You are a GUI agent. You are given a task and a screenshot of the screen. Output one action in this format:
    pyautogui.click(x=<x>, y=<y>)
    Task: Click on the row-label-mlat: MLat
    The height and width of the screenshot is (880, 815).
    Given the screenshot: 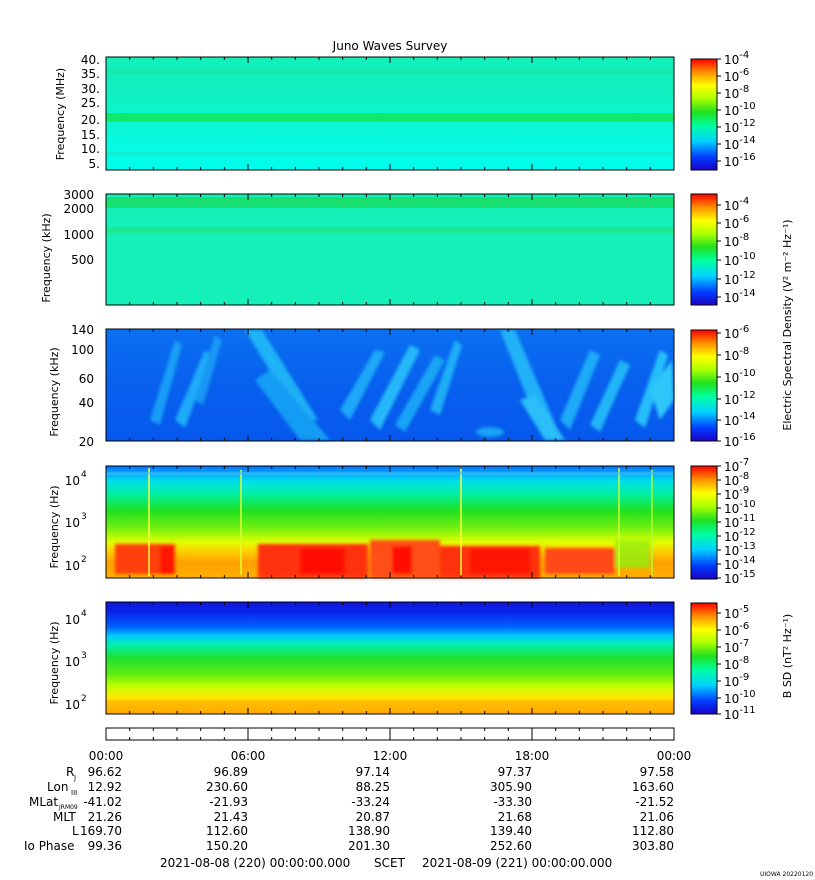 What is the action you would take?
    pyautogui.click(x=43, y=802)
    